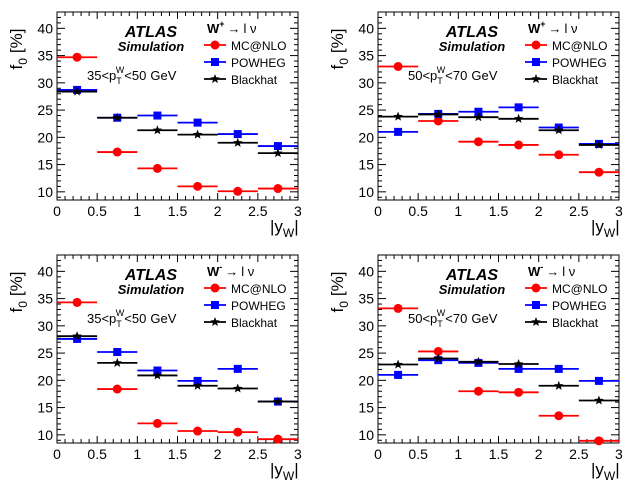  What do you see at coordinates (16, 41) in the screenshot?
I see `y-axis-title-unit: [%]` at bounding box center [16, 41].